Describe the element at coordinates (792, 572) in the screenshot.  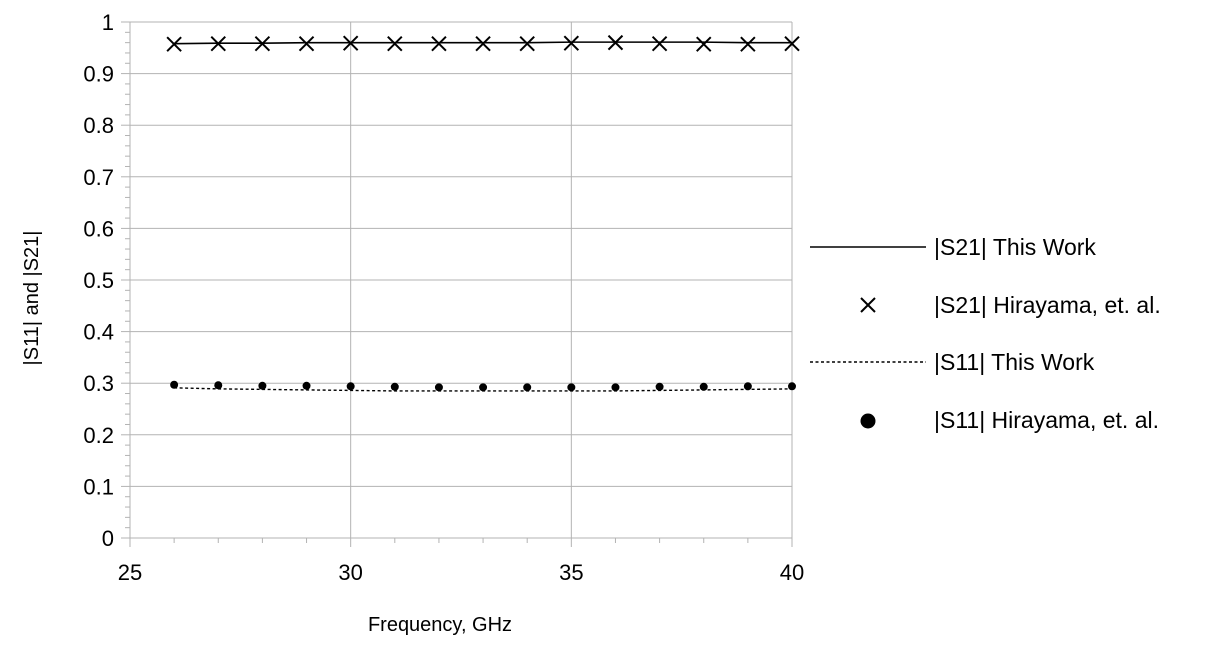
I see `x-tick-label: 40` at that location.